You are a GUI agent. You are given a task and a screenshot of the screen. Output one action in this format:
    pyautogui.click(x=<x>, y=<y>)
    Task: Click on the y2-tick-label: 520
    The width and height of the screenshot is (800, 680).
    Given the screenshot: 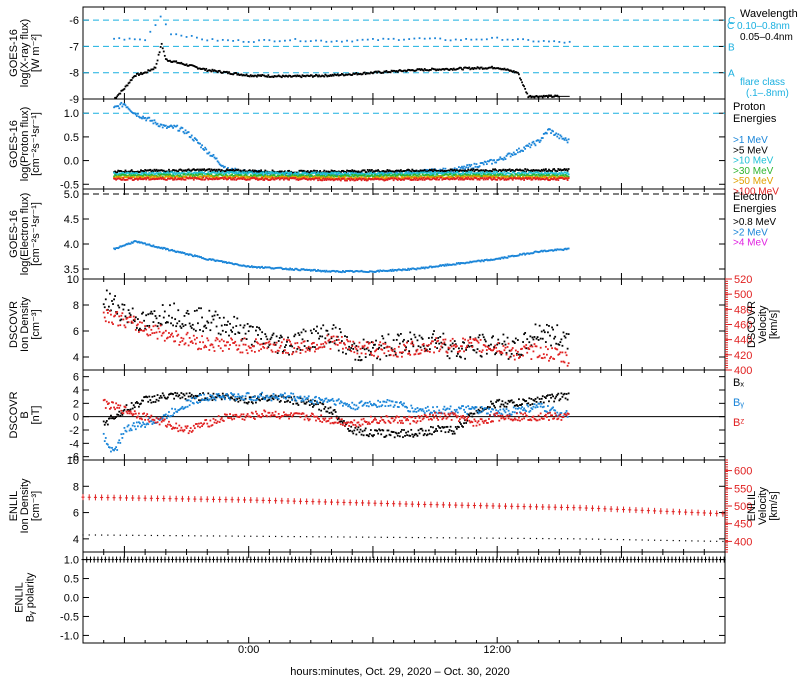 What is the action you would take?
    pyautogui.click(x=743, y=280)
    